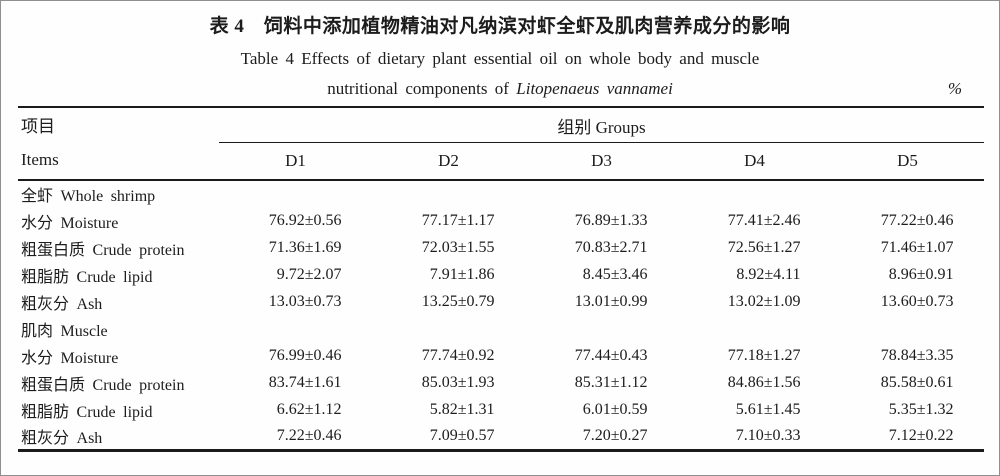 The height and width of the screenshot is (476, 1000). Describe the element at coordinates (295, 162) in the screenshot. I see `column-header-d1: D1` at that location.